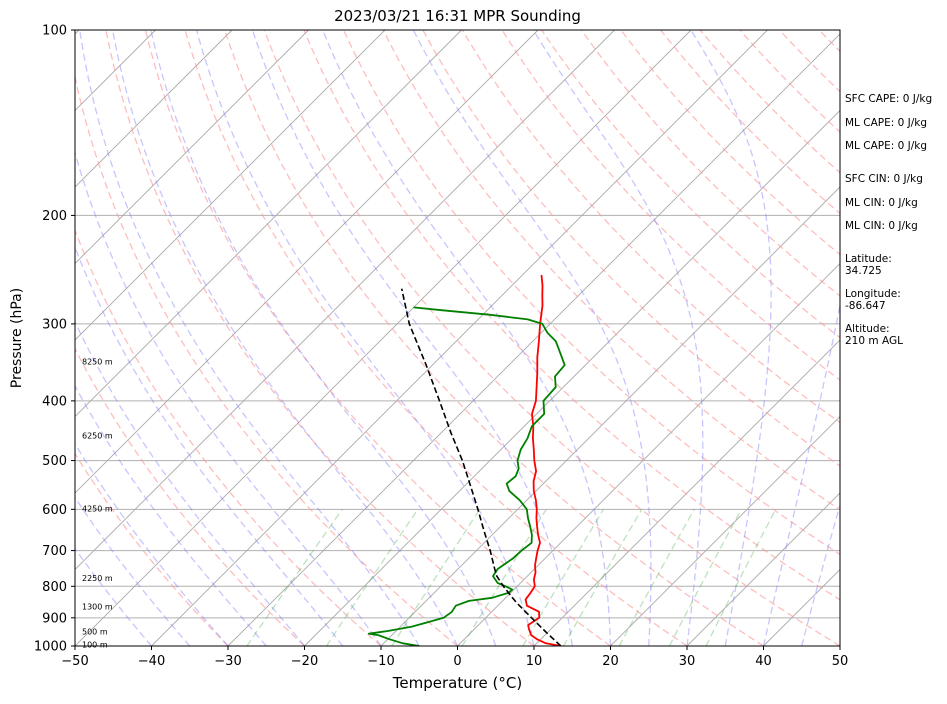 This screenshot has height=704, width=947. What do you see at coordinates (54, 461) in the screenshot?
I see `y-tick-label: 500` at bounding box center [54, 461].